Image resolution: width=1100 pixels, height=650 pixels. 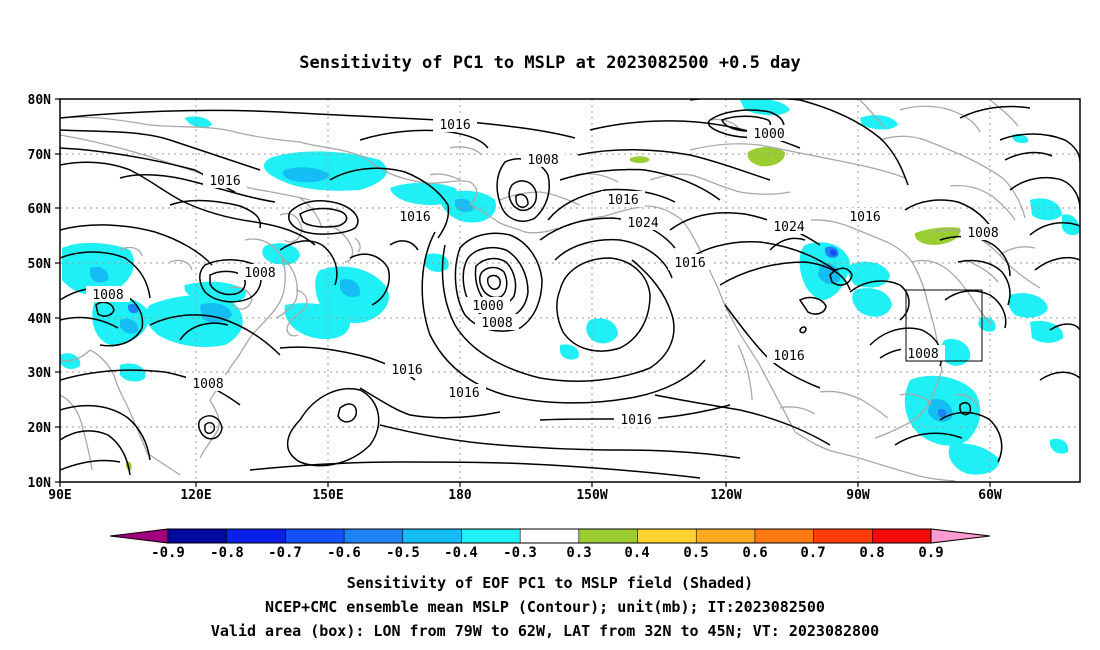 What do you see at coordinates (754, 553) in the screenshot?
I see `colorbar-tick-label: 0.6` at bounding box center [754, 553].